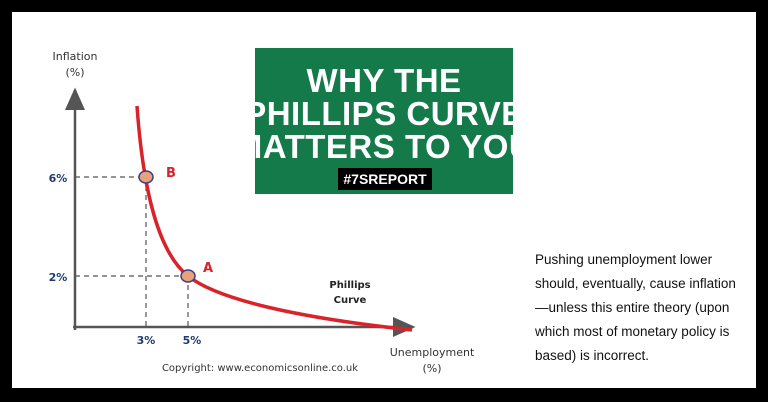 Image resolution: width=768 pixels, height=402 pixels. I want to click on curve-label: Phillips, so click(349, 285).